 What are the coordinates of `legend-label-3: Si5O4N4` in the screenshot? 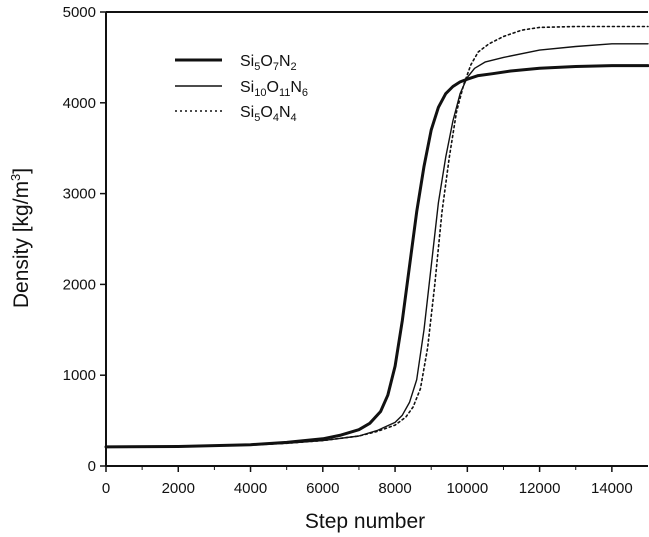 It's located at (268, 114).